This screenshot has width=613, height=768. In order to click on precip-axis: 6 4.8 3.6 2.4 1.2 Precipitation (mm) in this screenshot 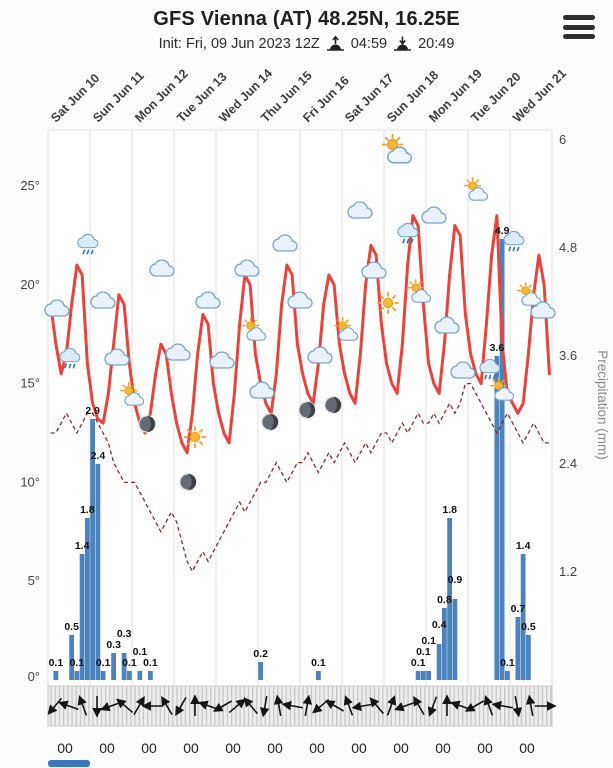, I will do `click(584, 355)`.